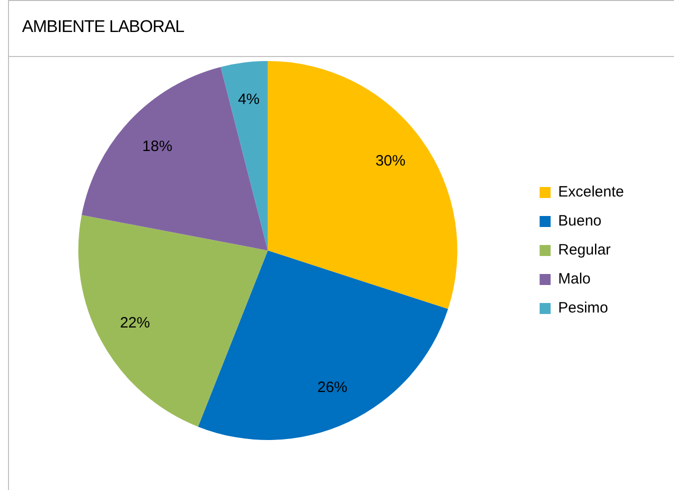 This screenshot has width=674, height=490. Describe the element at coordinates (591, 192) in the screenshot. I see `legend-label: Excelente` at that location.